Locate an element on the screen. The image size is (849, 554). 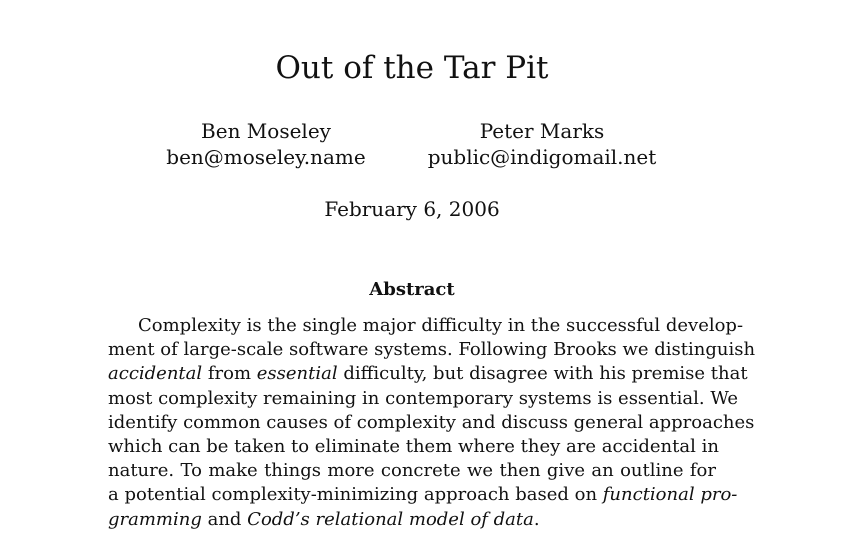
abstract-text: from is located at coordinates (229, 374).